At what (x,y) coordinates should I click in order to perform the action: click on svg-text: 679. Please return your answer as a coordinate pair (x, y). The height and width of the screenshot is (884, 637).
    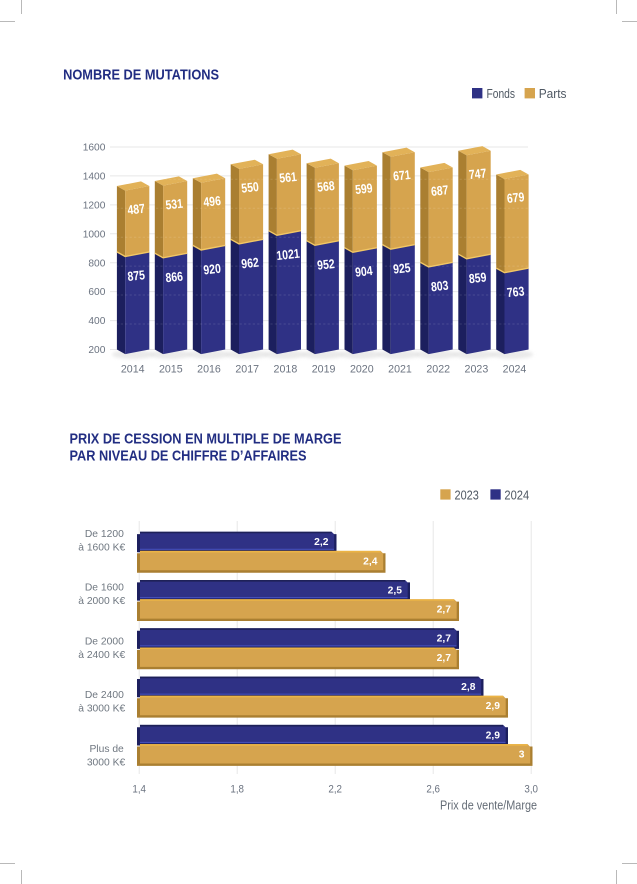
    Looking at the image, I should click on (515, 197).